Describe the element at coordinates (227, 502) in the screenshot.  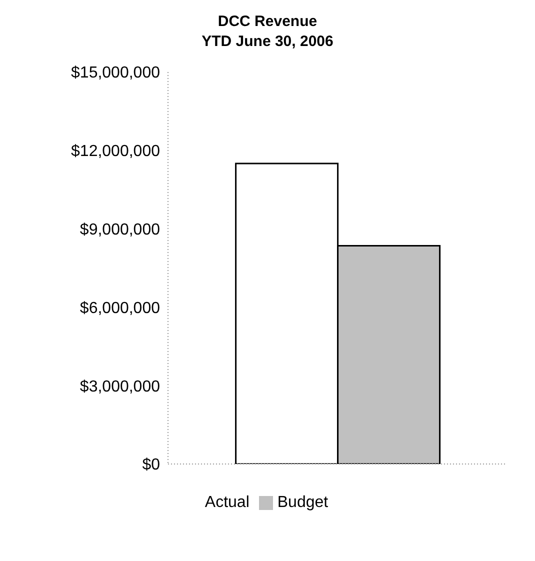
I see `series-label: Actual` at that location.